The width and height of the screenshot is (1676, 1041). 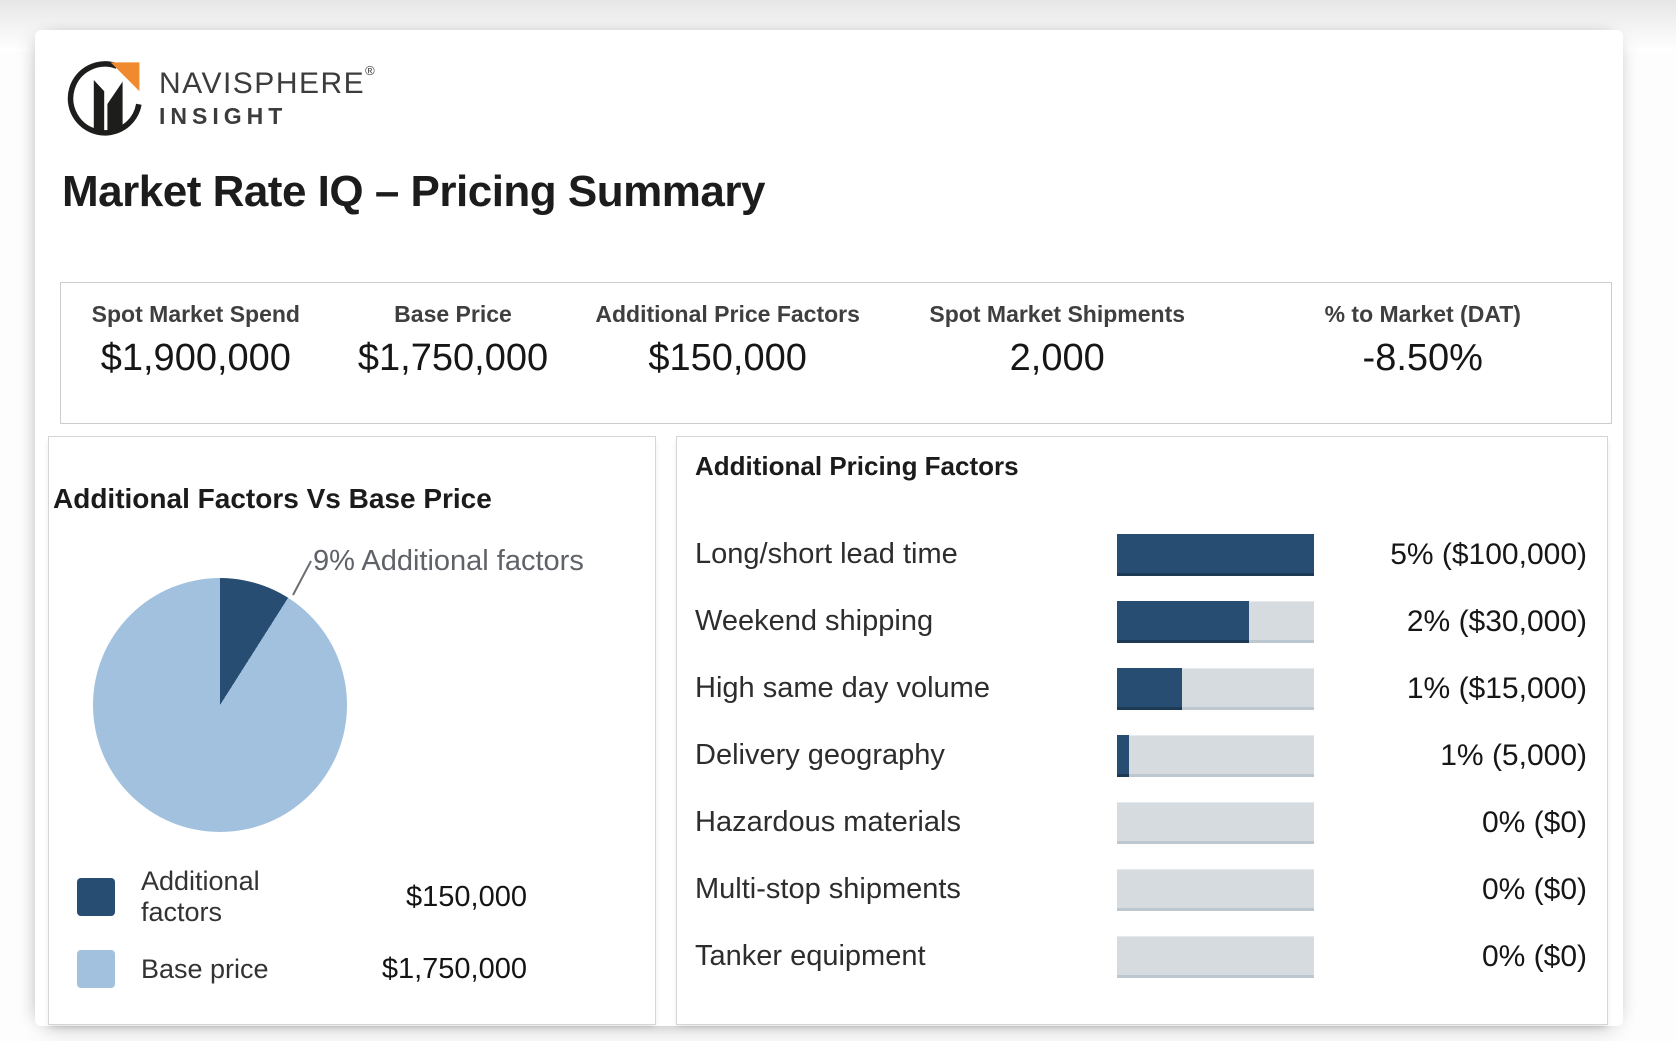 I want to click on navisphere-logo-icon, so click(x=104, y=98).